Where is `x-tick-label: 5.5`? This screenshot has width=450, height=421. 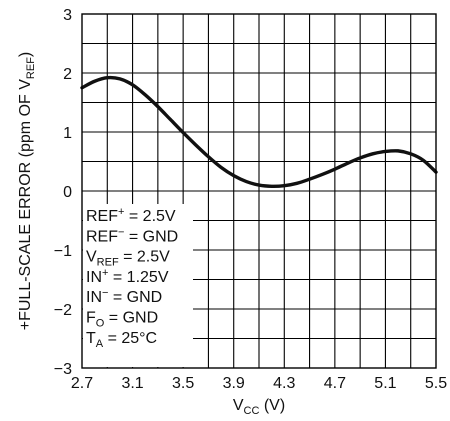
x-tick-label: 5.5 is located at coordinates (436, 383).